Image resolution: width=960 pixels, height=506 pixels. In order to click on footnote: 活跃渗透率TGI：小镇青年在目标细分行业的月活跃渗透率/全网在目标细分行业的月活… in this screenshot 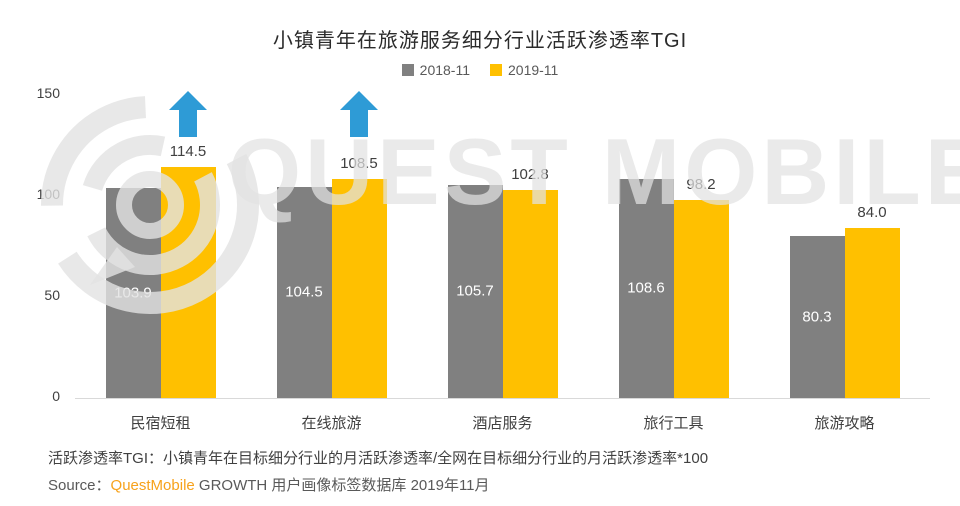, I will do `click(378, 458)`.